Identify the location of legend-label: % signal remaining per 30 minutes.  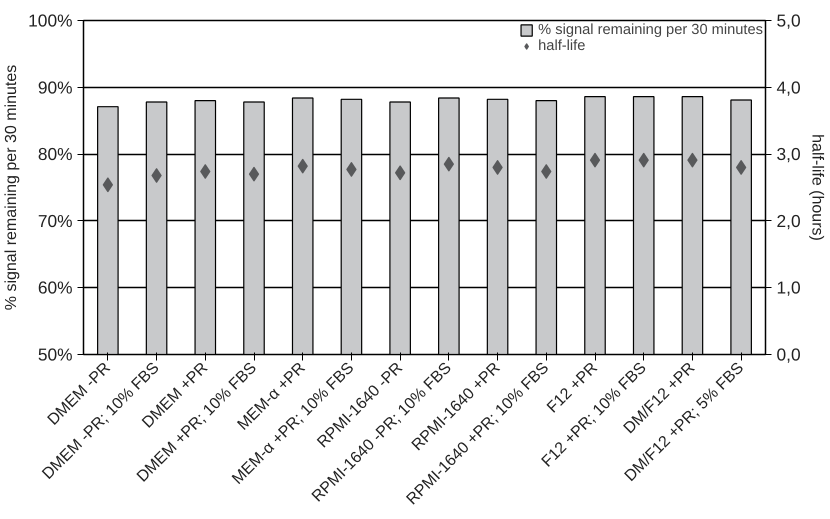
(650, 30).